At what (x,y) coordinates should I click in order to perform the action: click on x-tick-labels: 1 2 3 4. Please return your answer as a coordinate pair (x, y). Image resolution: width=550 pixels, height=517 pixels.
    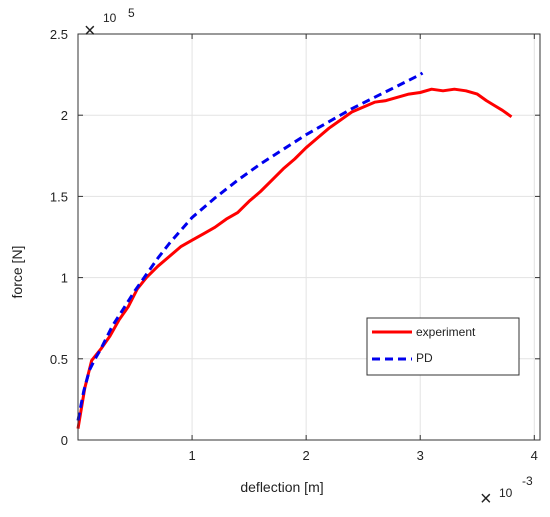
    Looking at the image, I should click on (362, 455).